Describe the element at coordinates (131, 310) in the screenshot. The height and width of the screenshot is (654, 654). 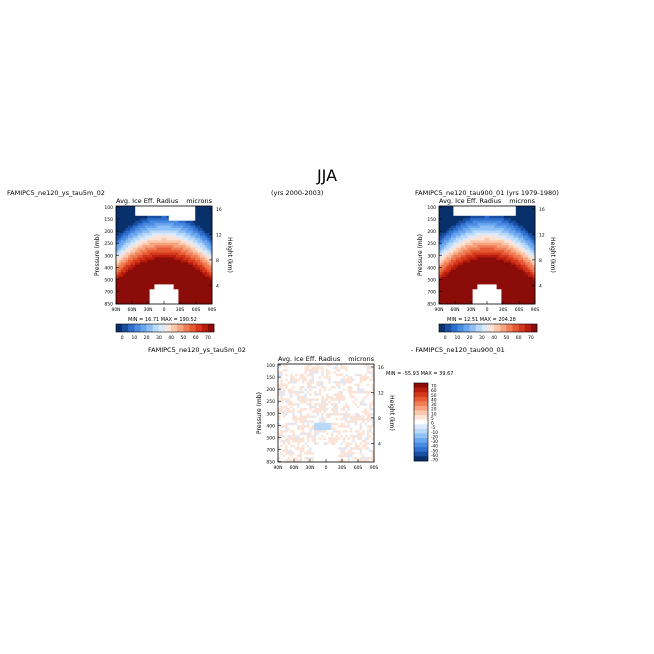
I see `x-tick-label: 60N` at that location.